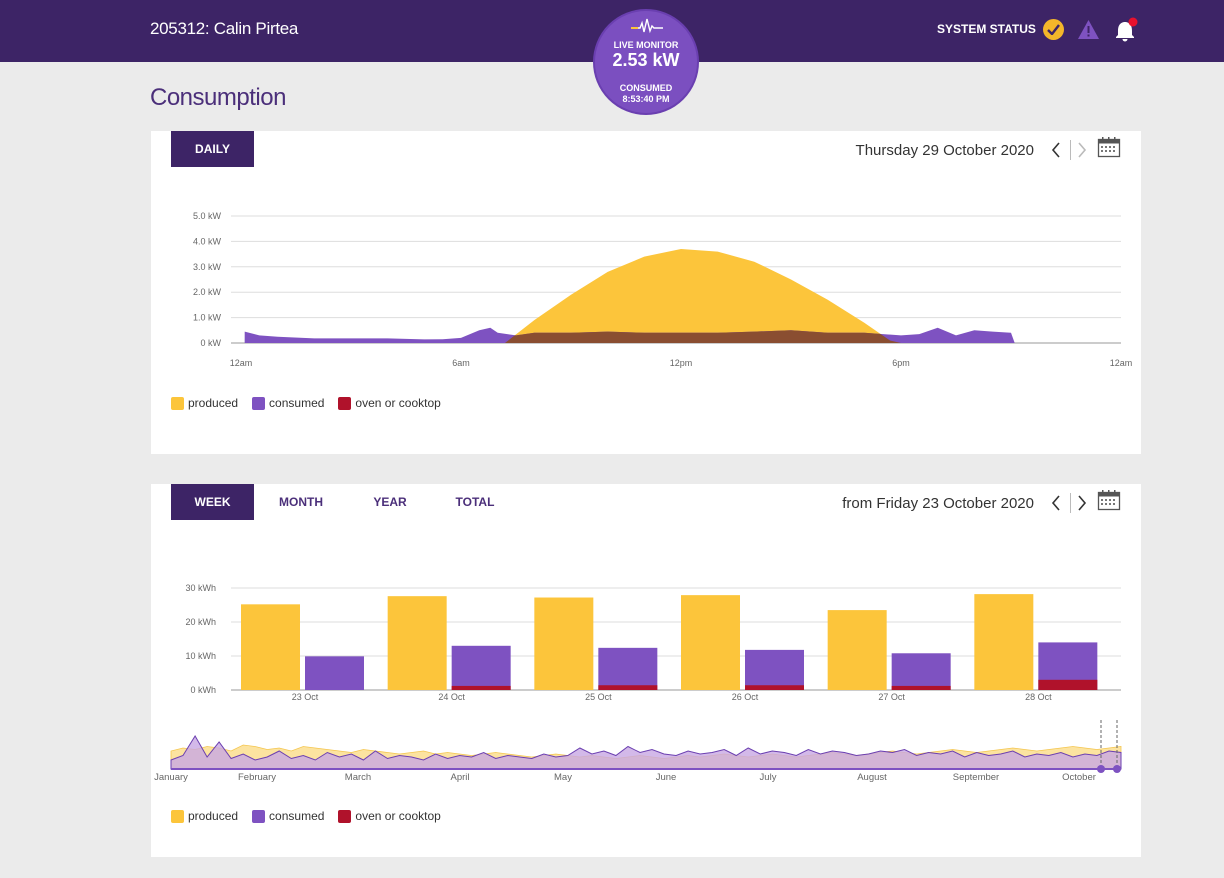  I want to click on tab-month: MONTH, so click(301, 502).